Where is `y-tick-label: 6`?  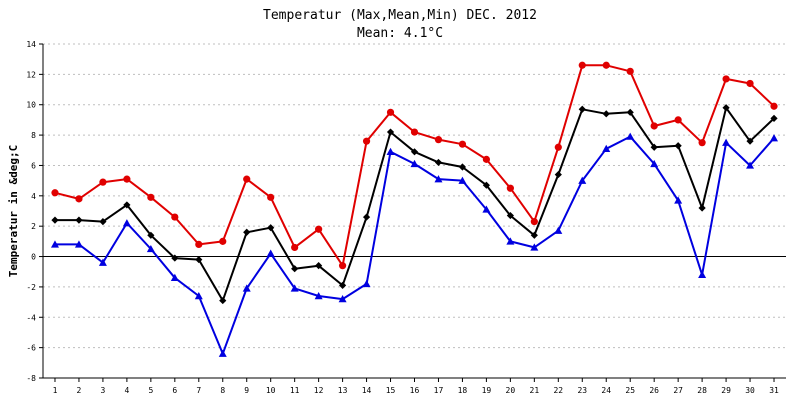
y-tick-label: 6 is located at coordinates (33, 165).